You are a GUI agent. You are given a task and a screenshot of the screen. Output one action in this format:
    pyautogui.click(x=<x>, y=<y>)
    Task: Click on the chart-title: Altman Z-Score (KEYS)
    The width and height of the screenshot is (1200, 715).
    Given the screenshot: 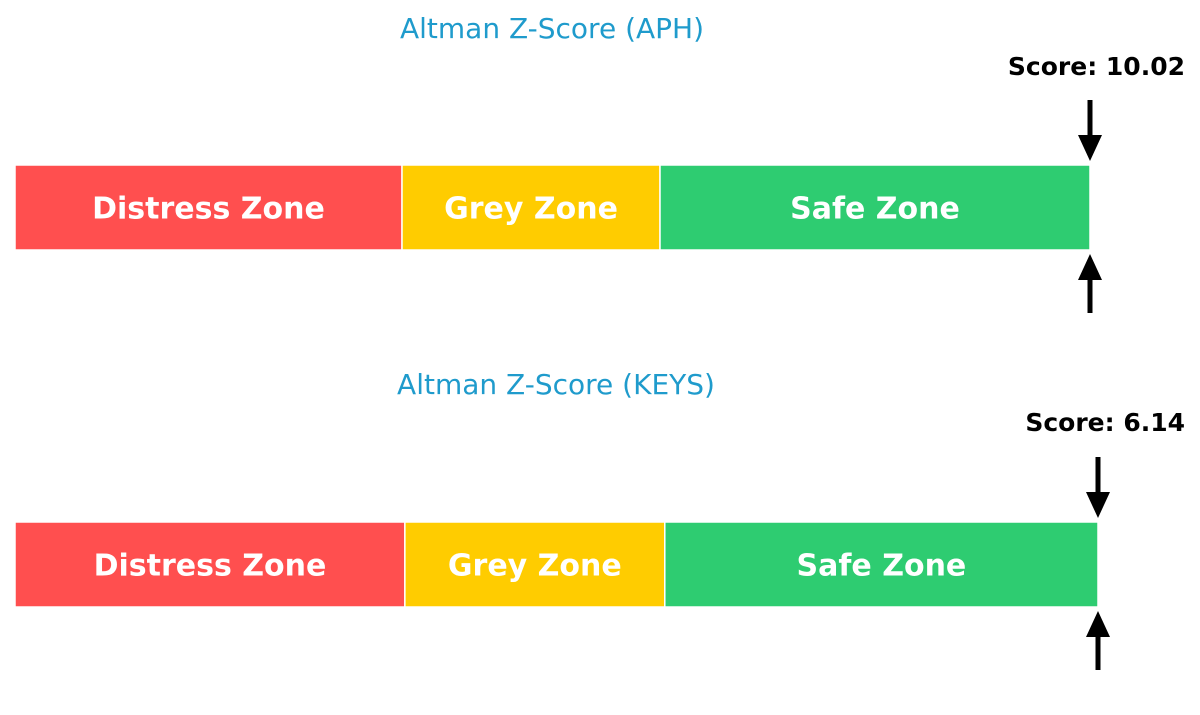 What is the action you would take?
    pyautogui.click(x=556, y=384)
    